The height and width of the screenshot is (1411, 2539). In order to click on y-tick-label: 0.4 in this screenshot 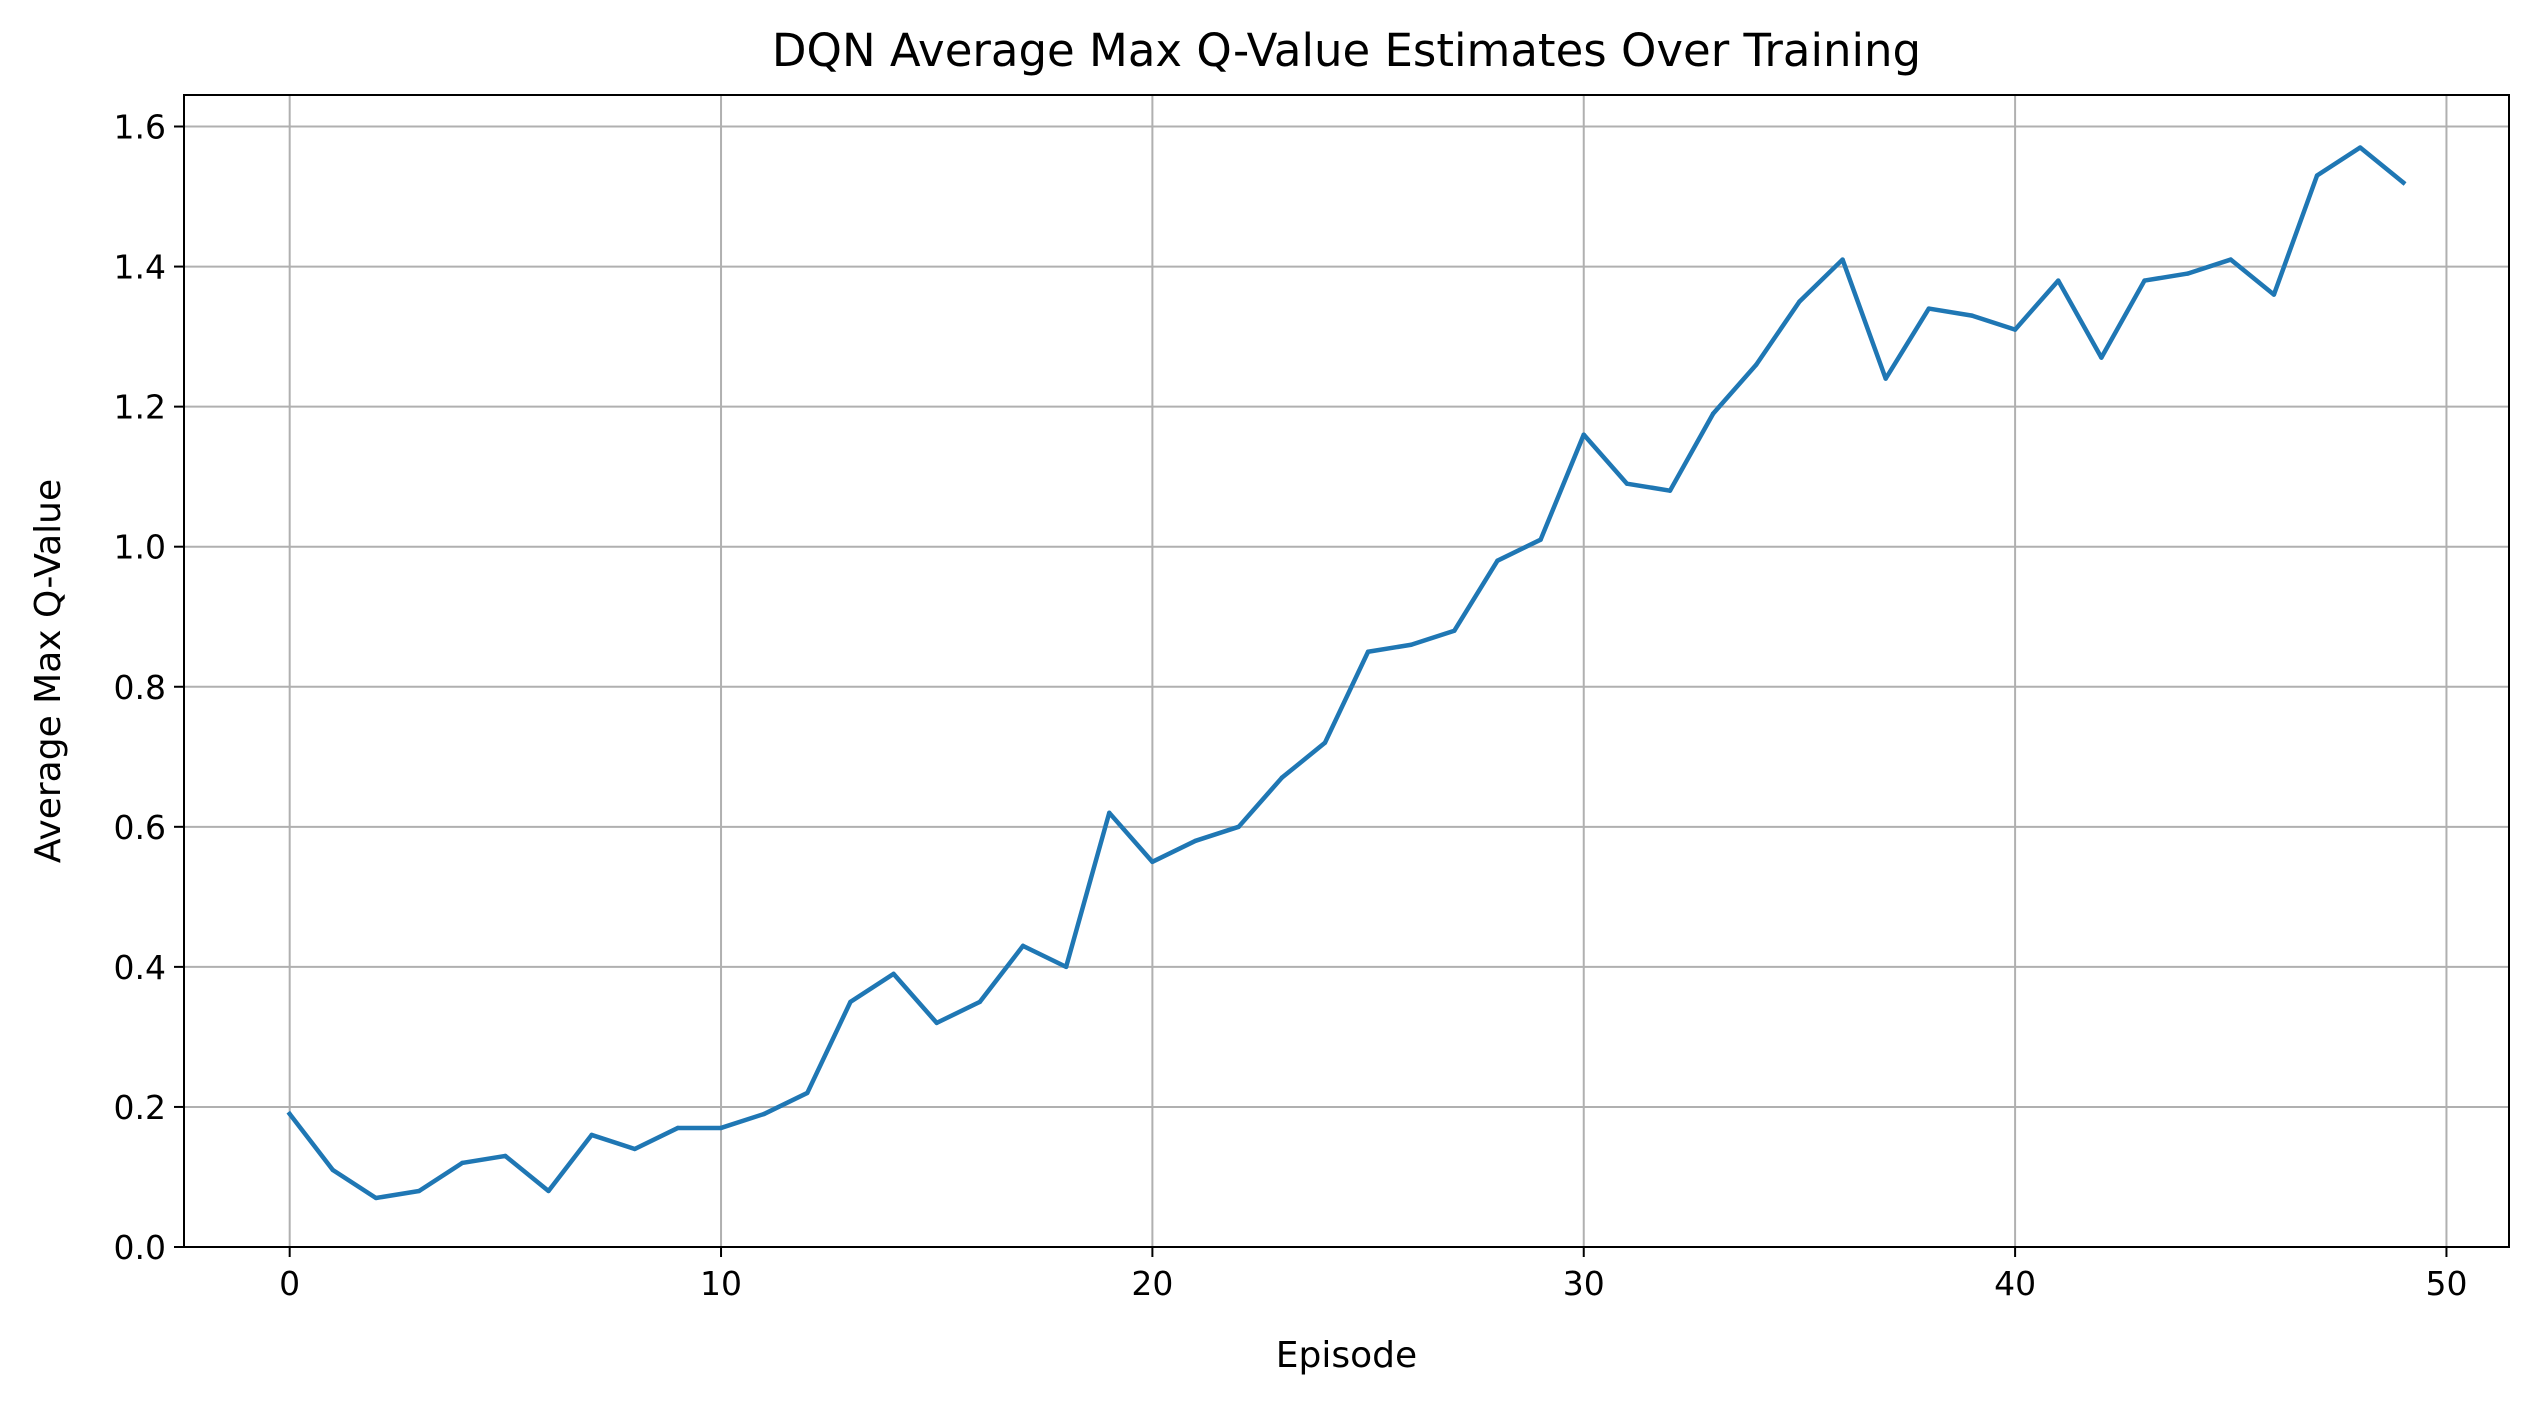, I will do `click(140, 967)`.